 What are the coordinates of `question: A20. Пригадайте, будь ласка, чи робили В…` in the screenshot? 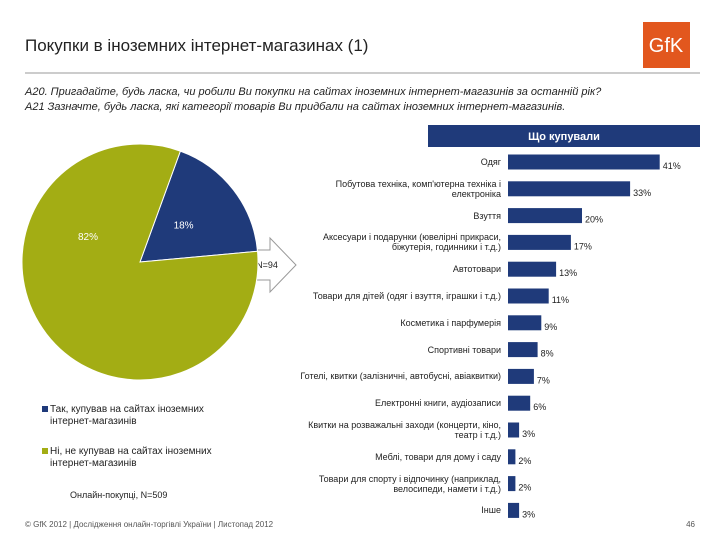 It's located at (313, 92).